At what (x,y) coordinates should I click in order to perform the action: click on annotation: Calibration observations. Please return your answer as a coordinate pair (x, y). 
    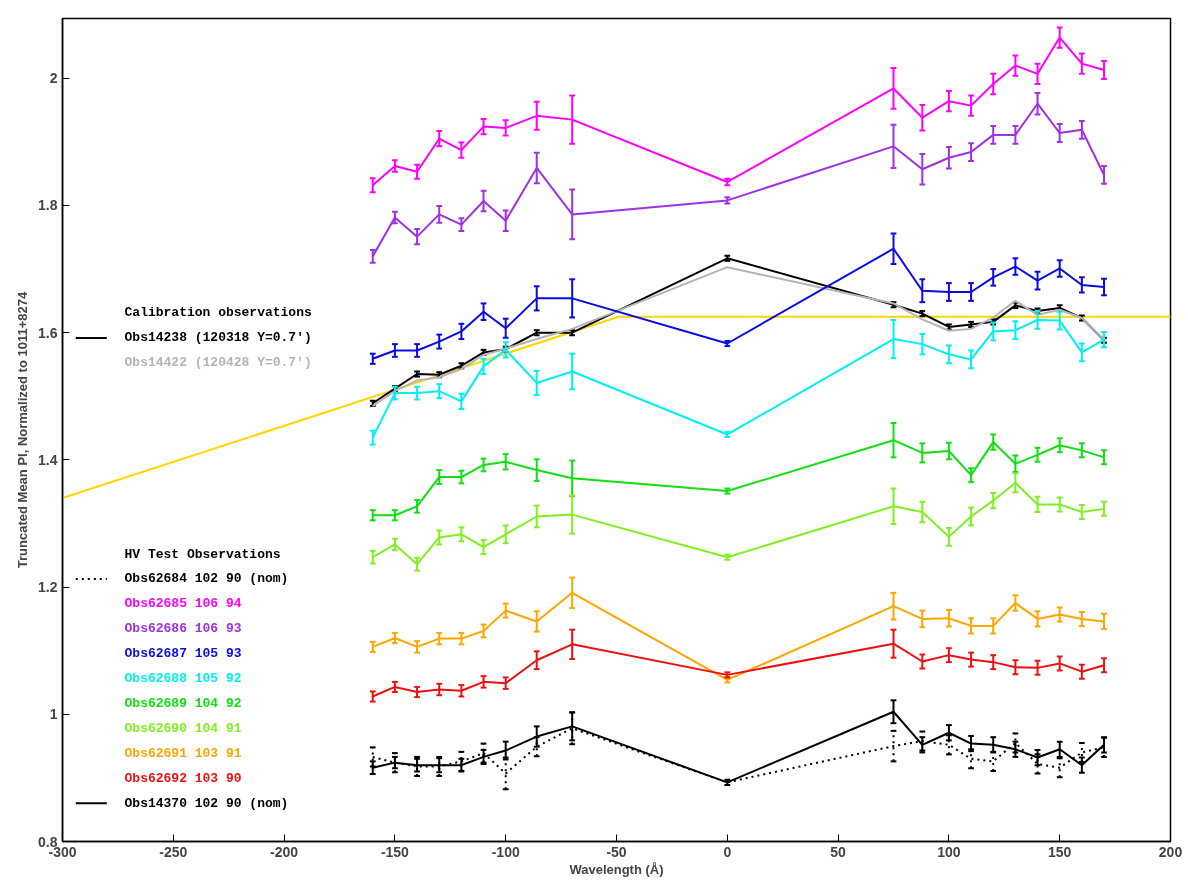
    Looking at the image, I should click on (218, 313).